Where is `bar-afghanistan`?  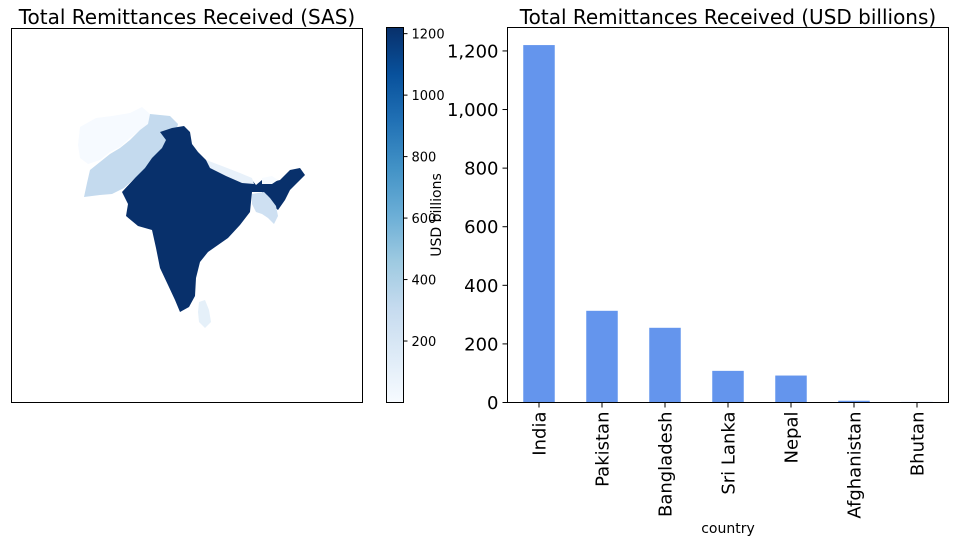 bar-afghanistan is located at coordinates (854, 401).